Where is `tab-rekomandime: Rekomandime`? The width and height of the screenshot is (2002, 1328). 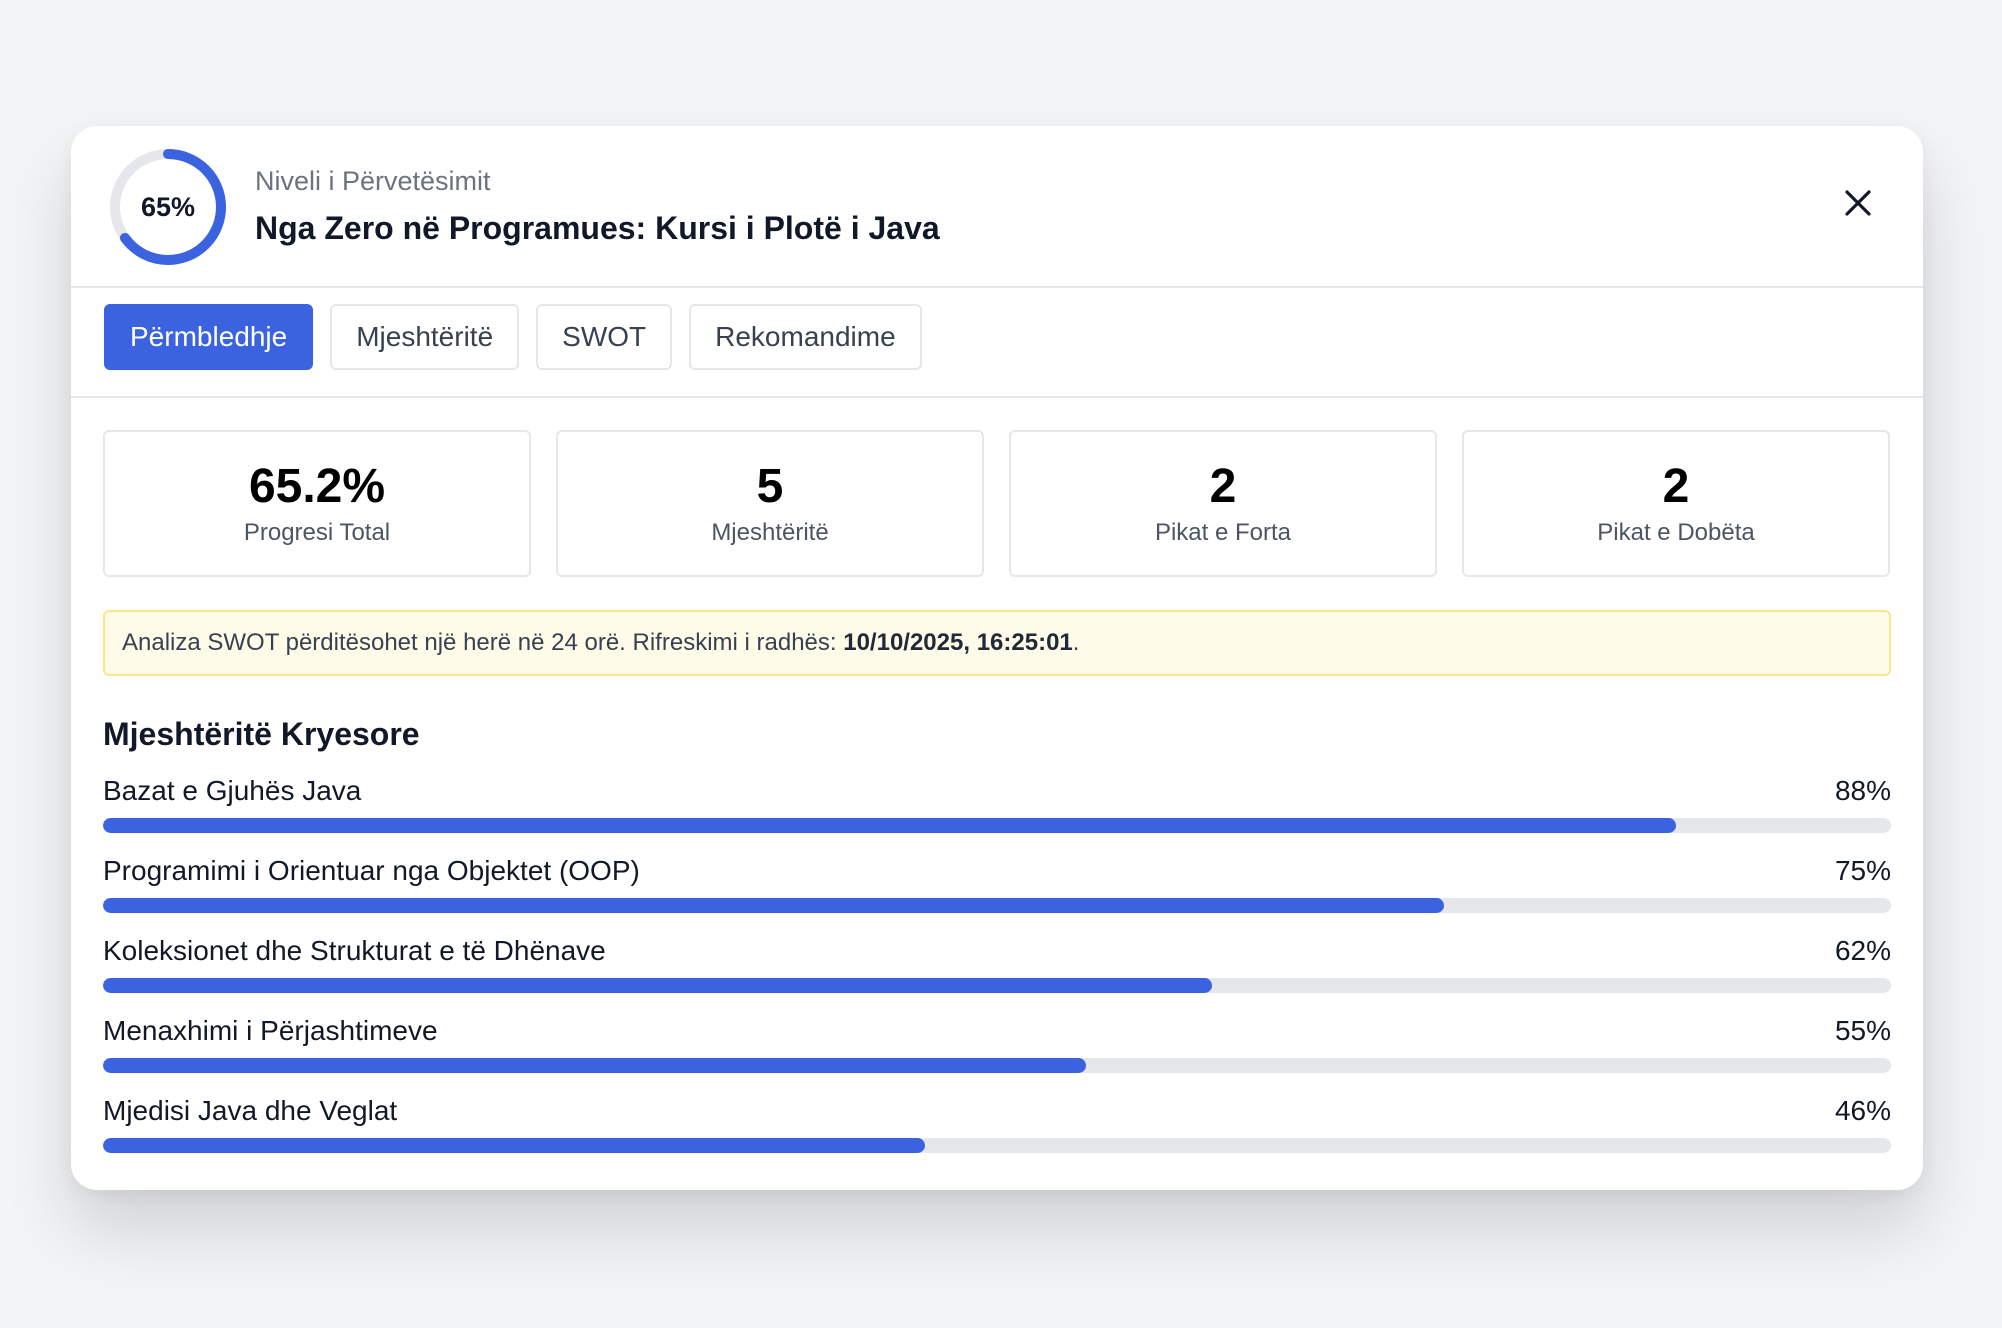 tab-rekomandime: Rekomandime is located at coordinates (805, 337).